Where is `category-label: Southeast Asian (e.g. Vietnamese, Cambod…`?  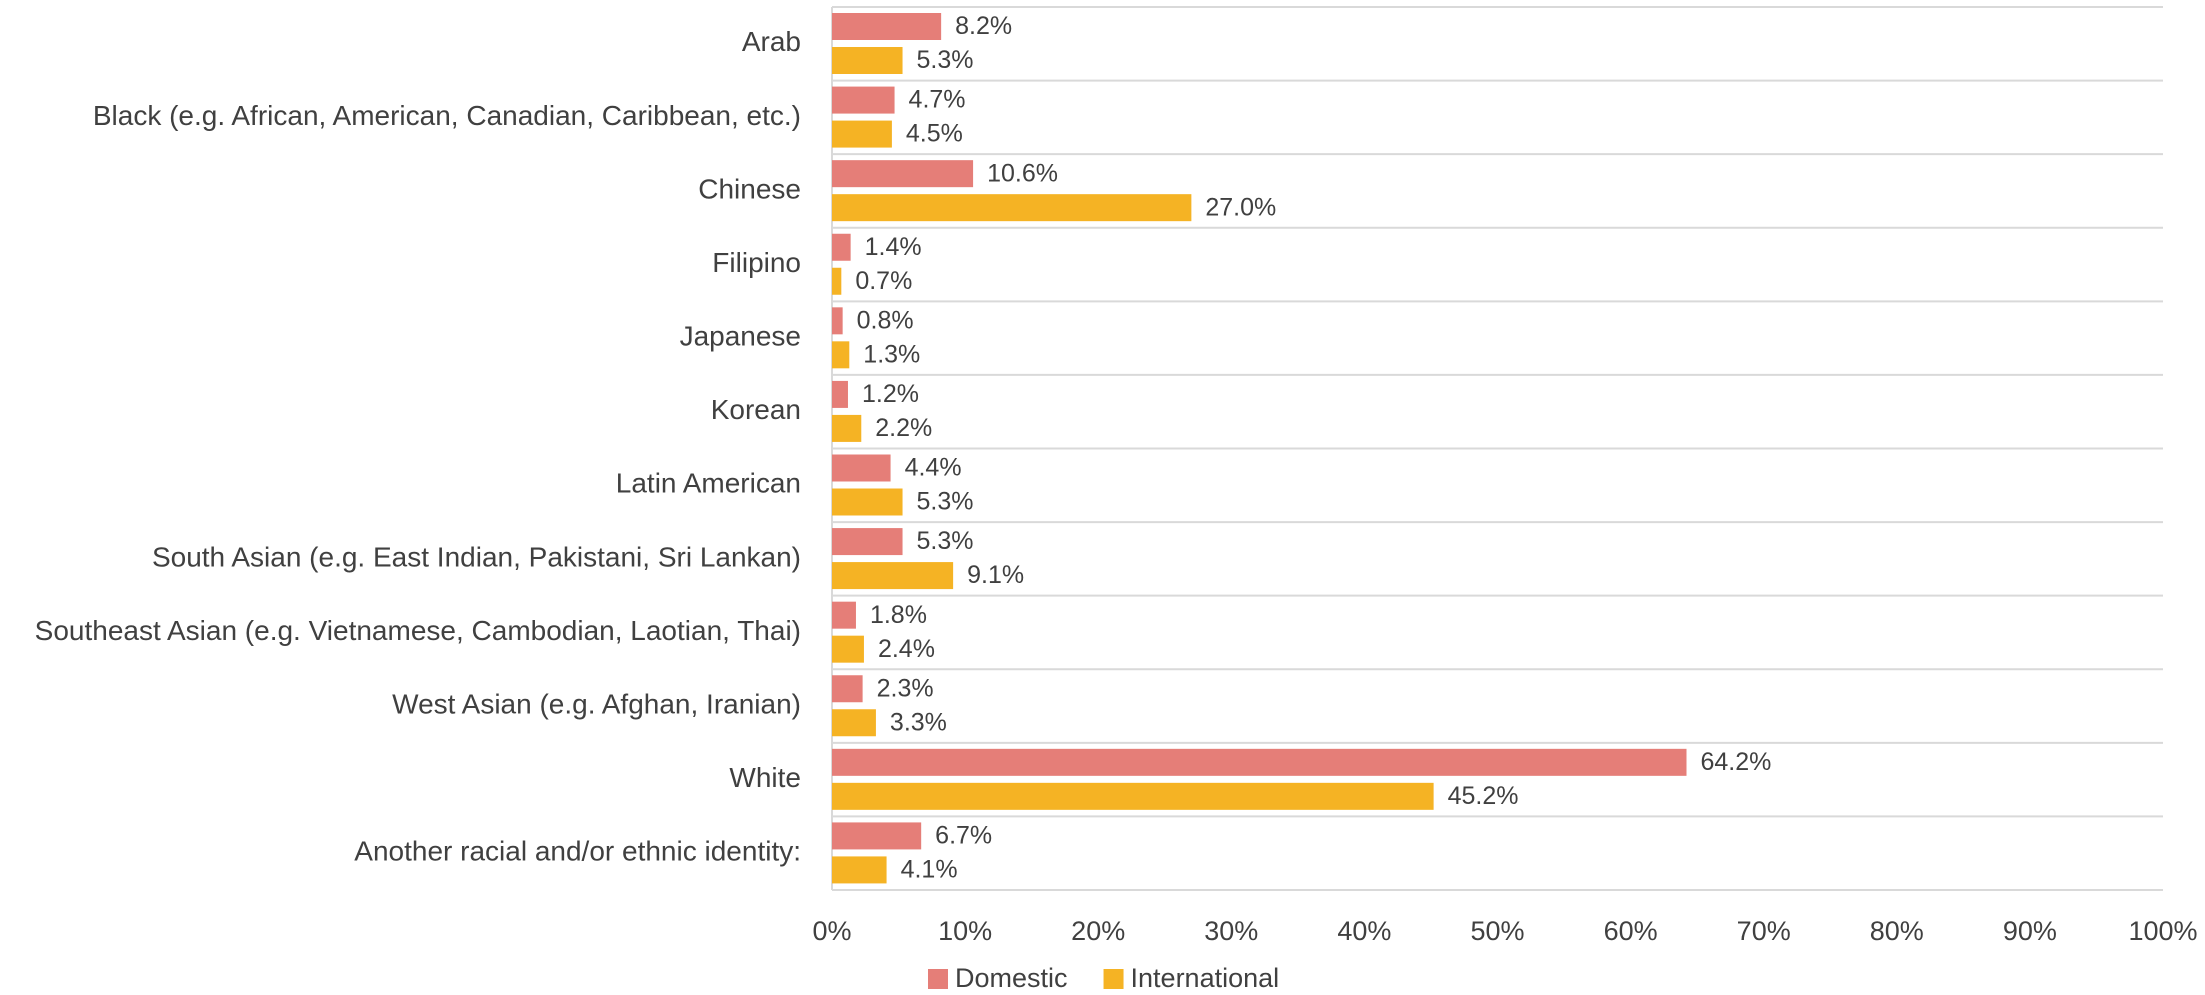 category-label: Southeast Asian (e.g. Vietnamese, Cambod… is located at coordinates (418, 630).